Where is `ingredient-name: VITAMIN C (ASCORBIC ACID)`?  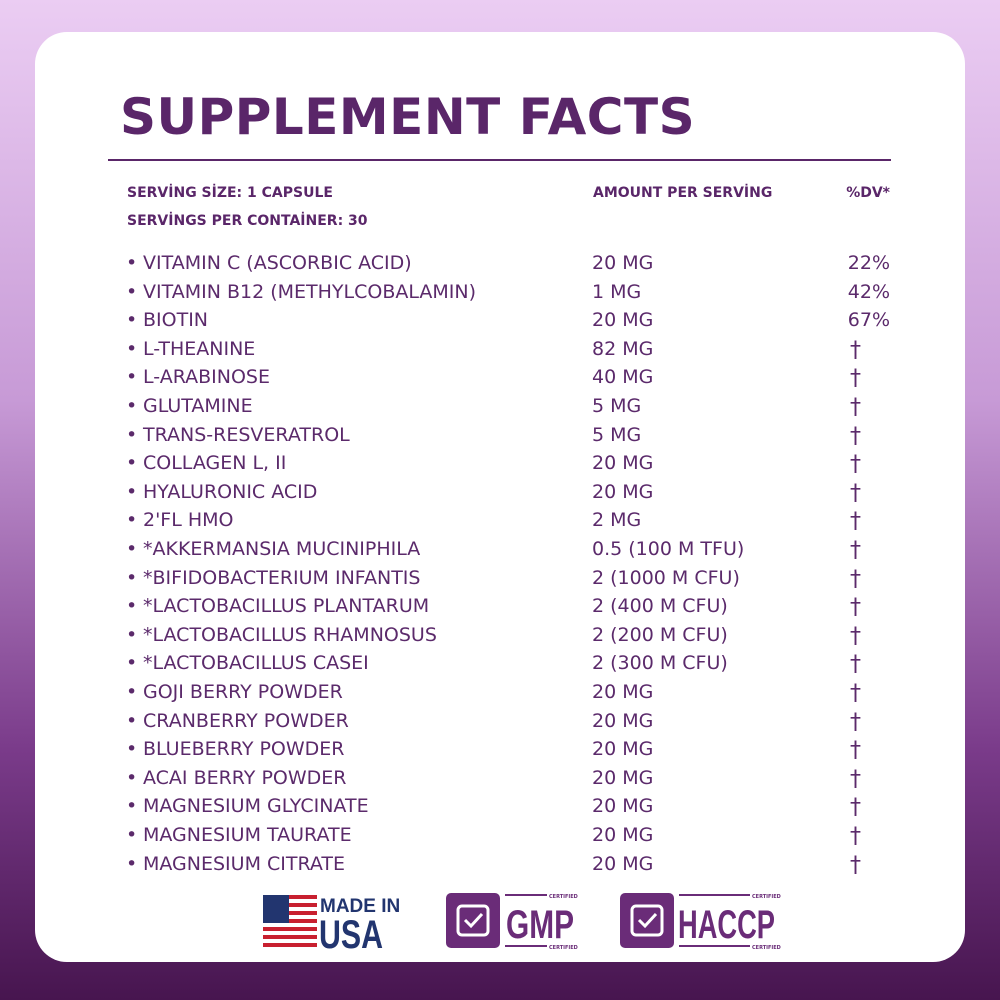
ingredient-name: VITAMIN C (ASCORBIC ACID) is located at coordinates (269, 264).